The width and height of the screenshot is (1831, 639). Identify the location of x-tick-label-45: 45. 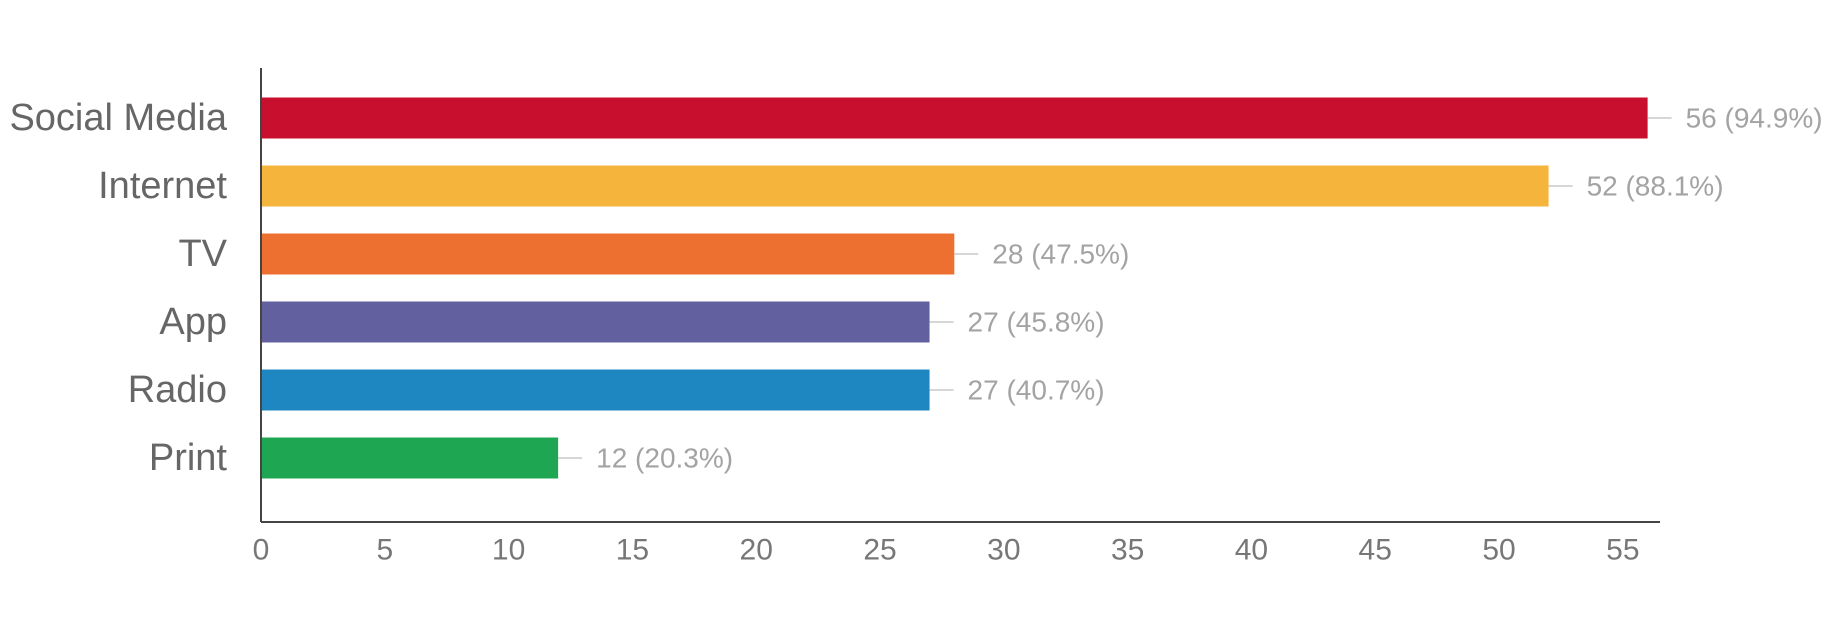
(1375, 550).